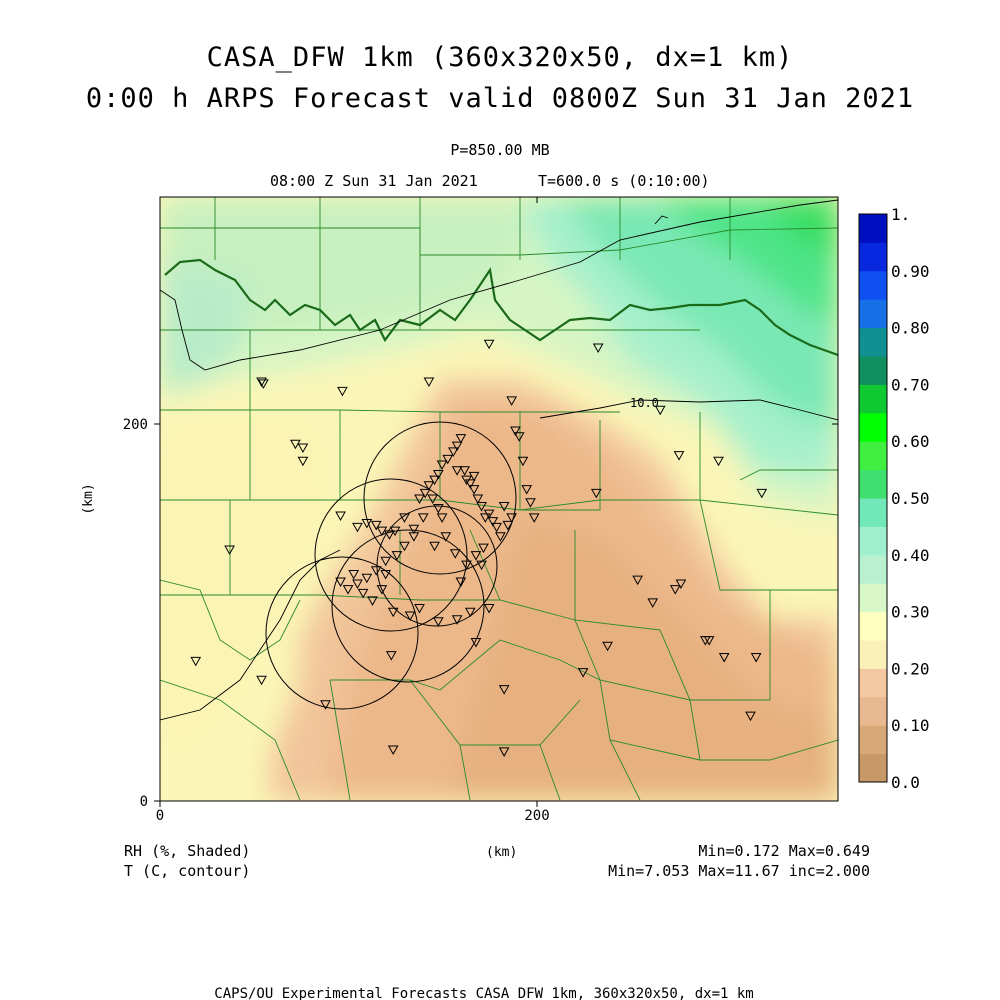 Image resolution: width=1000 pixels, height=1000 pixels. I want to click on colorbar-label: 0.10, so click(910, 725).